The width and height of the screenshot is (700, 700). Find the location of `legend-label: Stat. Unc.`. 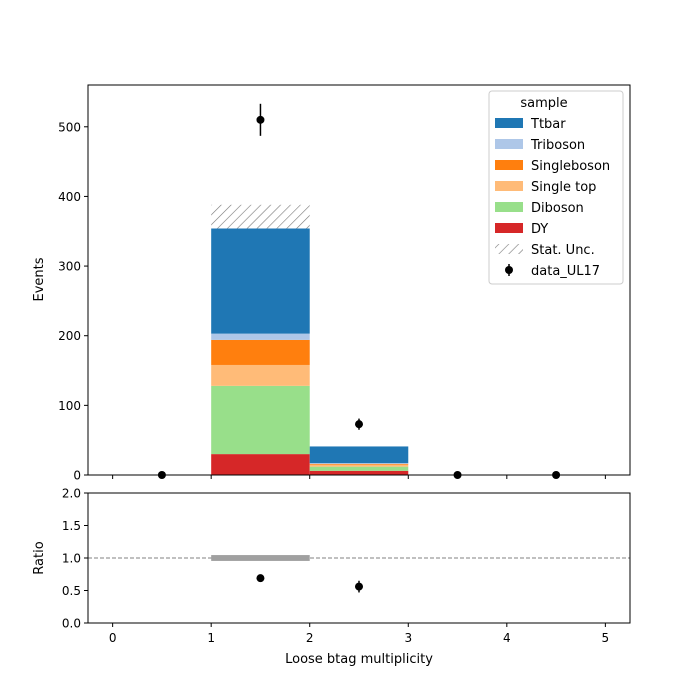

legend-label: Stat. Unc. is located at coordinates (563, 250).